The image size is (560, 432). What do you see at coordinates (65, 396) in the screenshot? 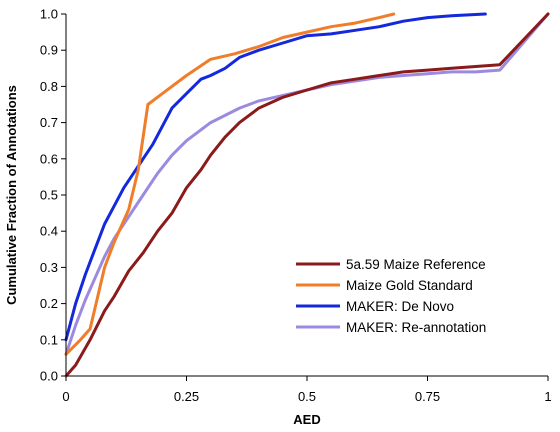
I see `x-tick-label: 0` at bounding box center [65, 396].